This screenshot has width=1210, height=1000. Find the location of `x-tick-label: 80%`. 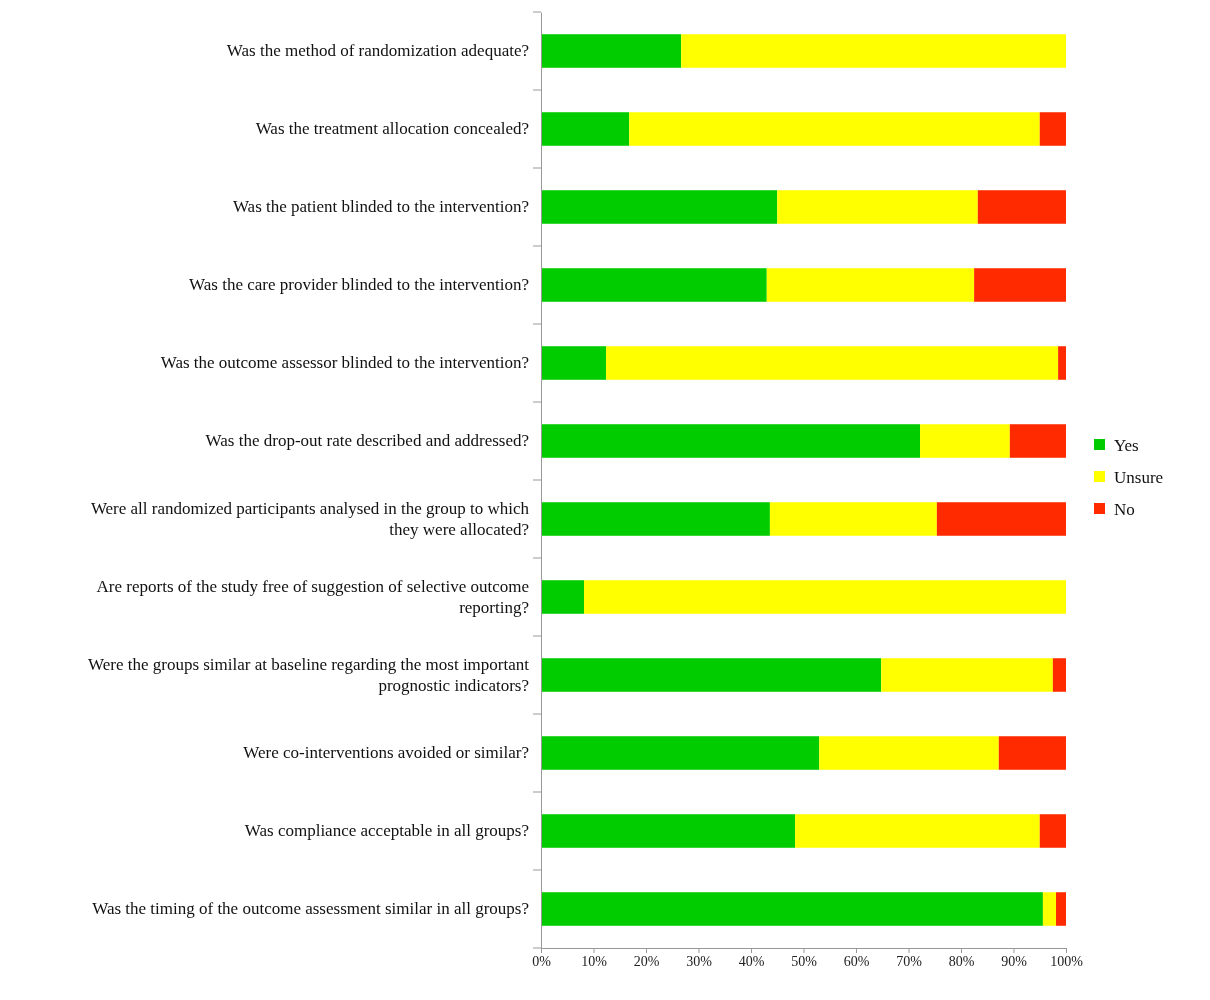

x-tick-label: 80% is located at coordinates (961, 961).